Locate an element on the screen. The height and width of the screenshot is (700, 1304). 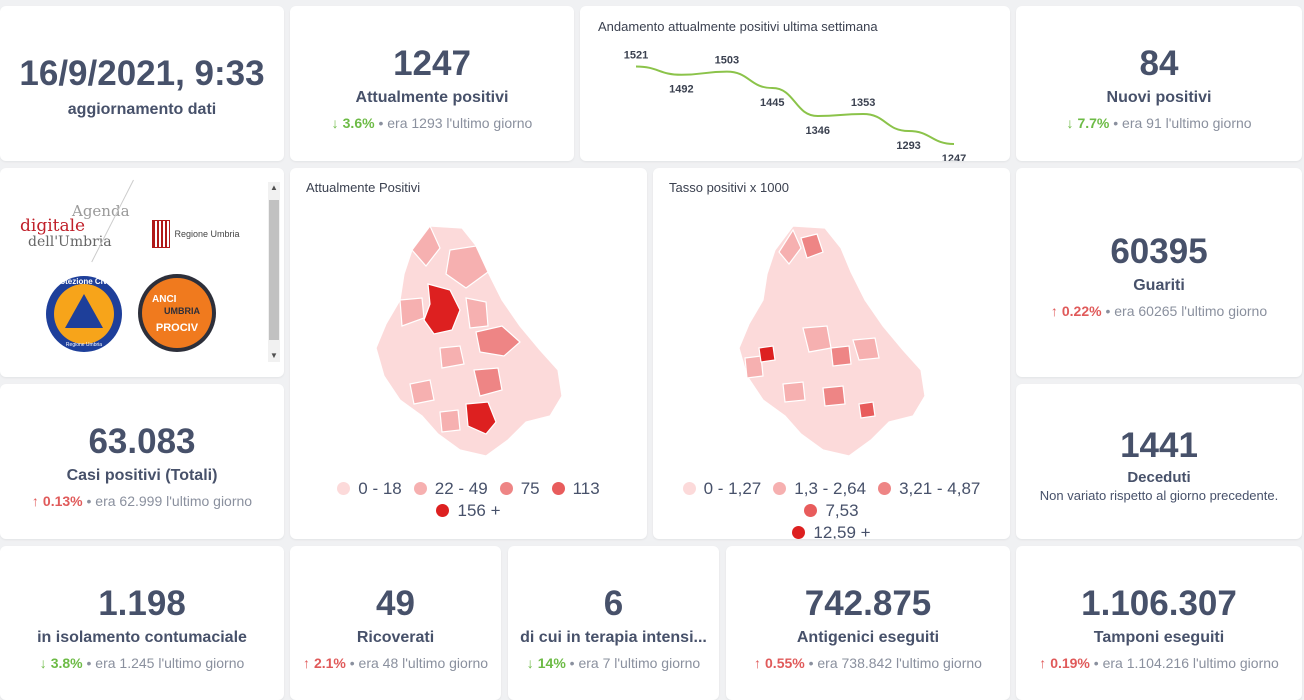
map-positive-title: Attualmente Positivi is located at coordinates (363, 187).